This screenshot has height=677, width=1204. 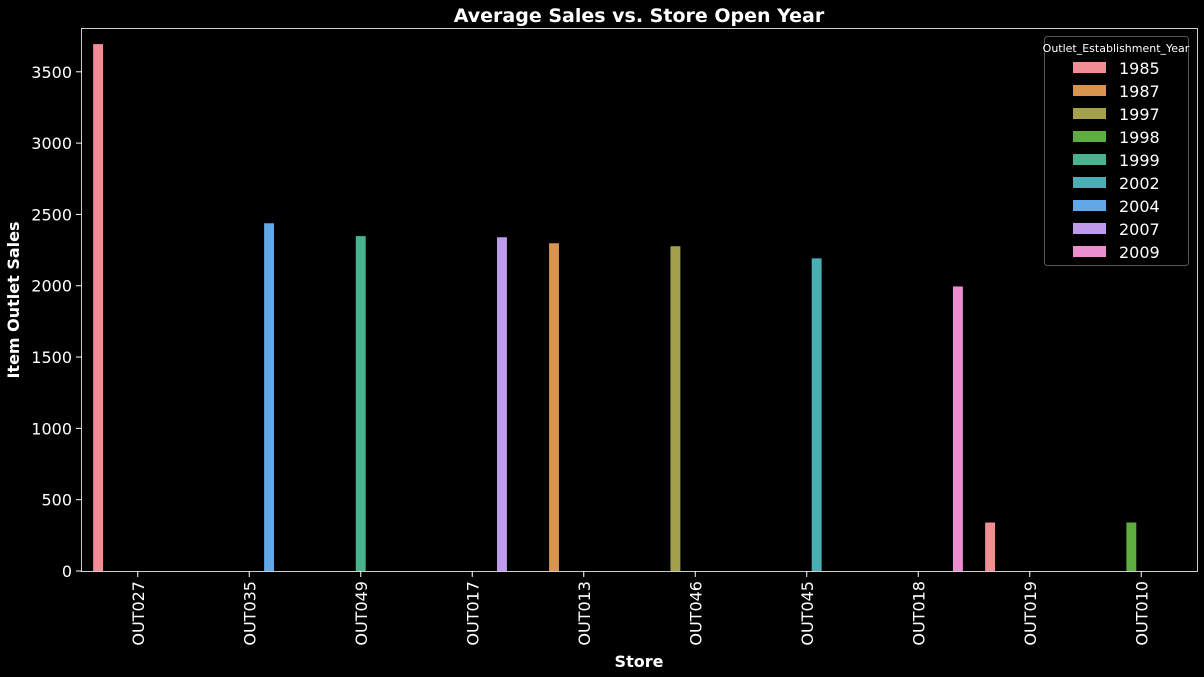 What do you see at coordinates (695, 613) in the screenshot?
I see `x-tick-label: OUT046` at bounding box center [695, 613].